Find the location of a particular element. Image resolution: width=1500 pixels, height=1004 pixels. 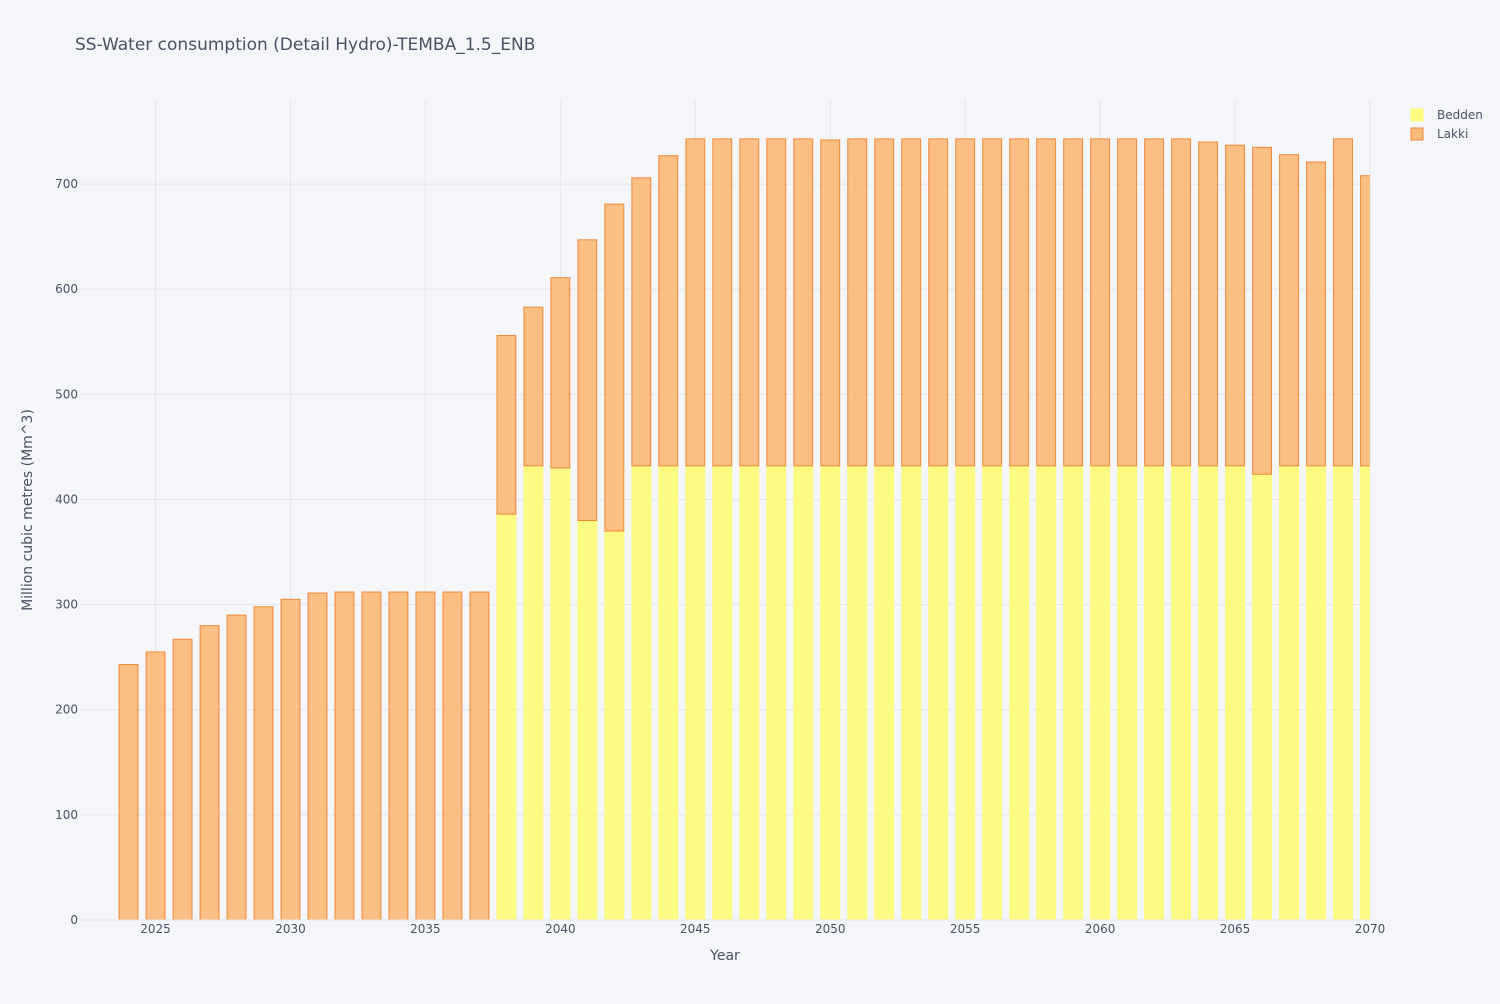

bar-bedden-2047 is located at coordinates (749, 692).